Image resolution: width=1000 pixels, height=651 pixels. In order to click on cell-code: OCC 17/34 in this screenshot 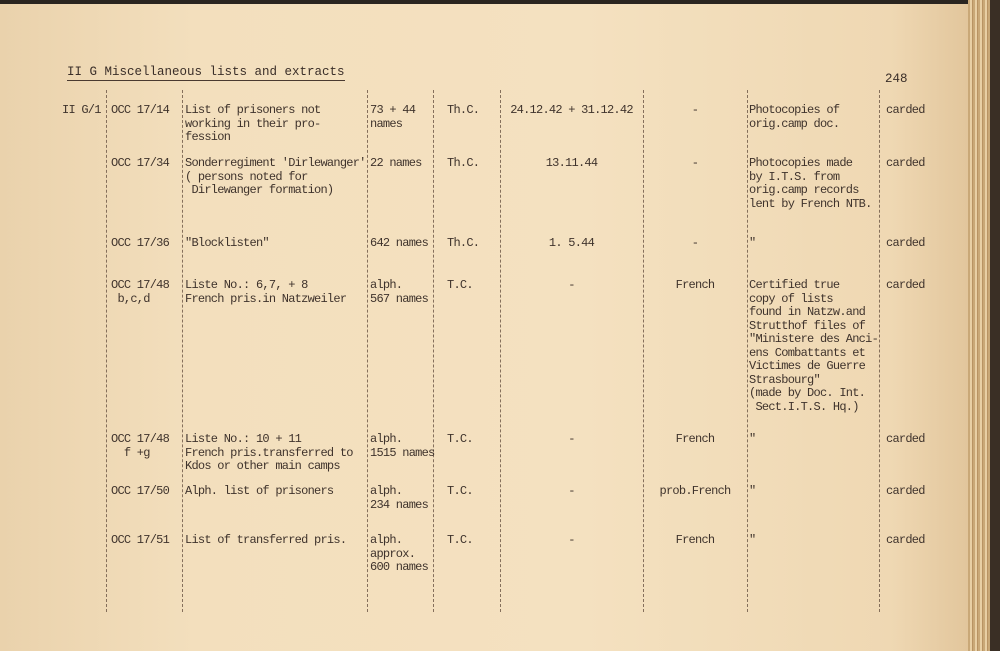, I will do `click(140, 163)`.